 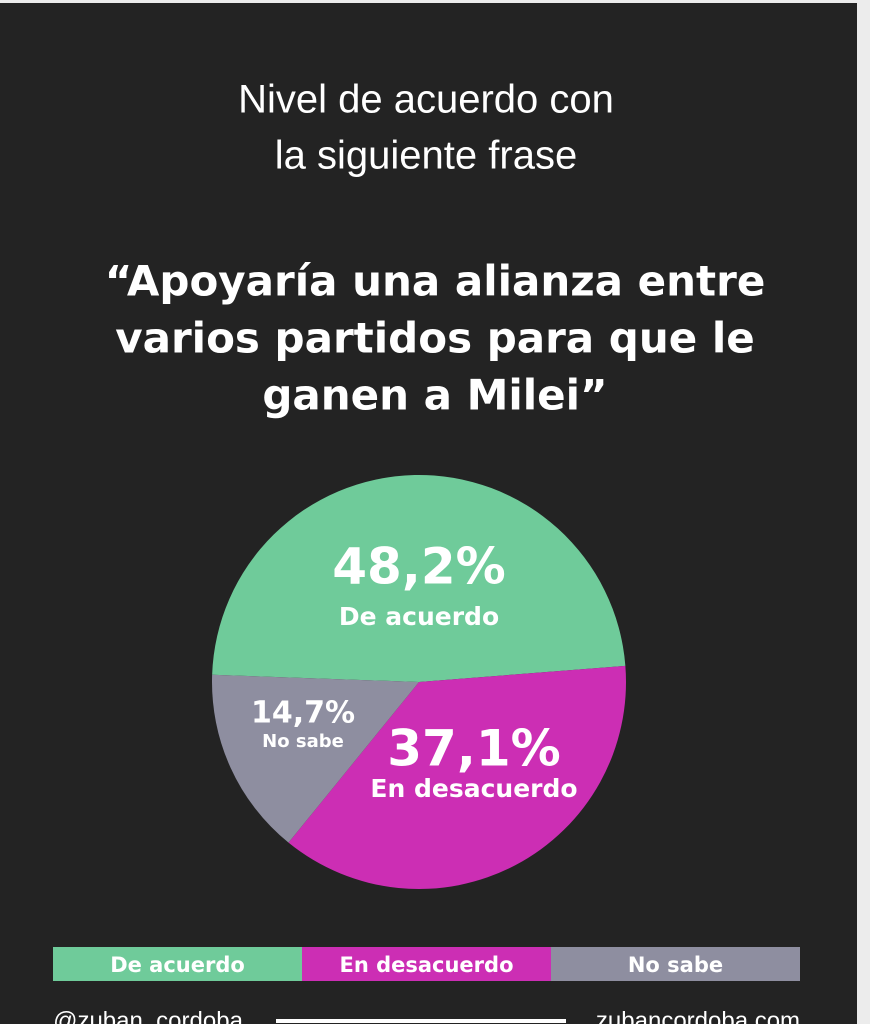 What do you see at coordinates (421, 1021) in the screenshot?
I see `footer-rule` at bounding box center [421, 1021].